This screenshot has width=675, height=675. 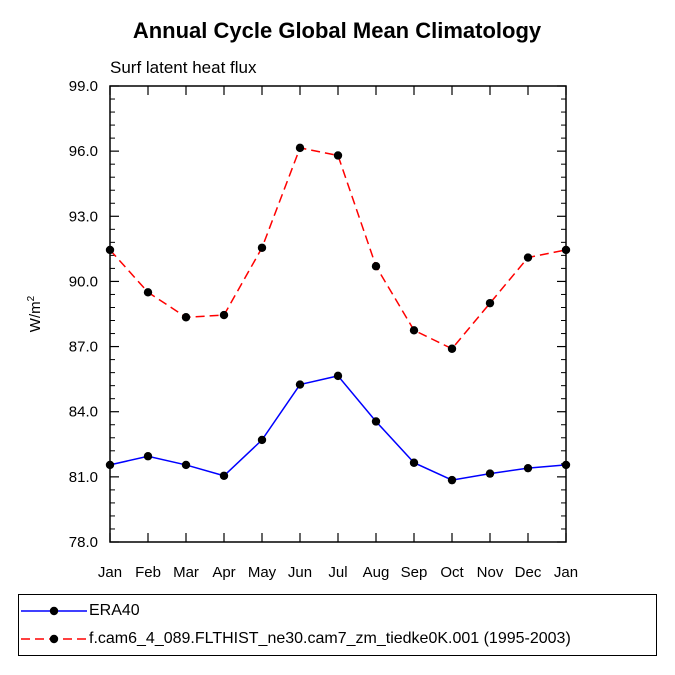 I want to click on x-tick-label: Apr, so click(x=223, y=572).